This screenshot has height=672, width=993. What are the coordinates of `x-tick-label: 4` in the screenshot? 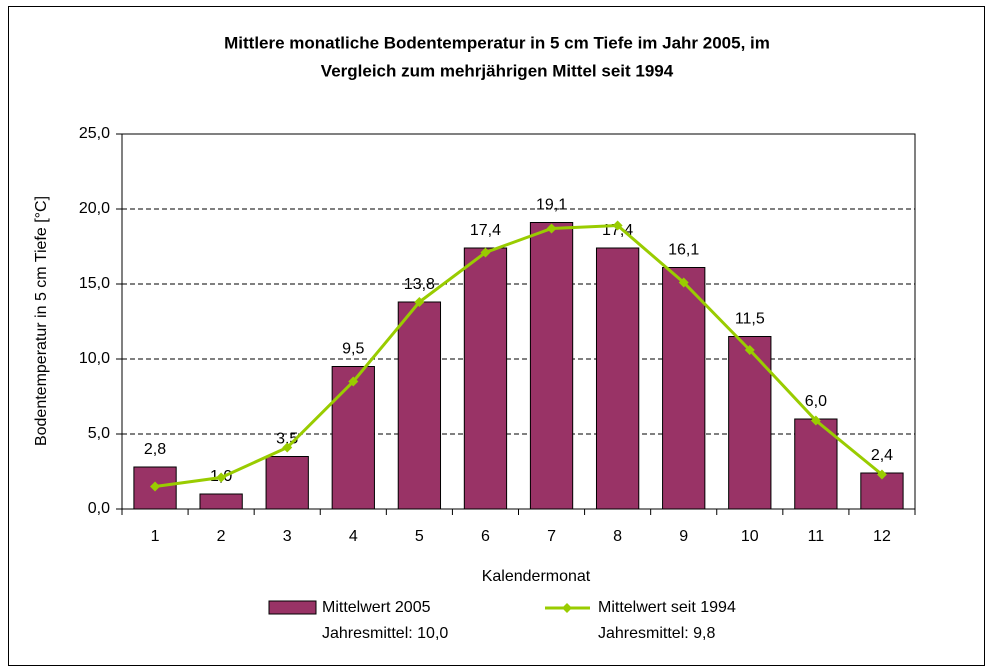 It's located at (353, 536).